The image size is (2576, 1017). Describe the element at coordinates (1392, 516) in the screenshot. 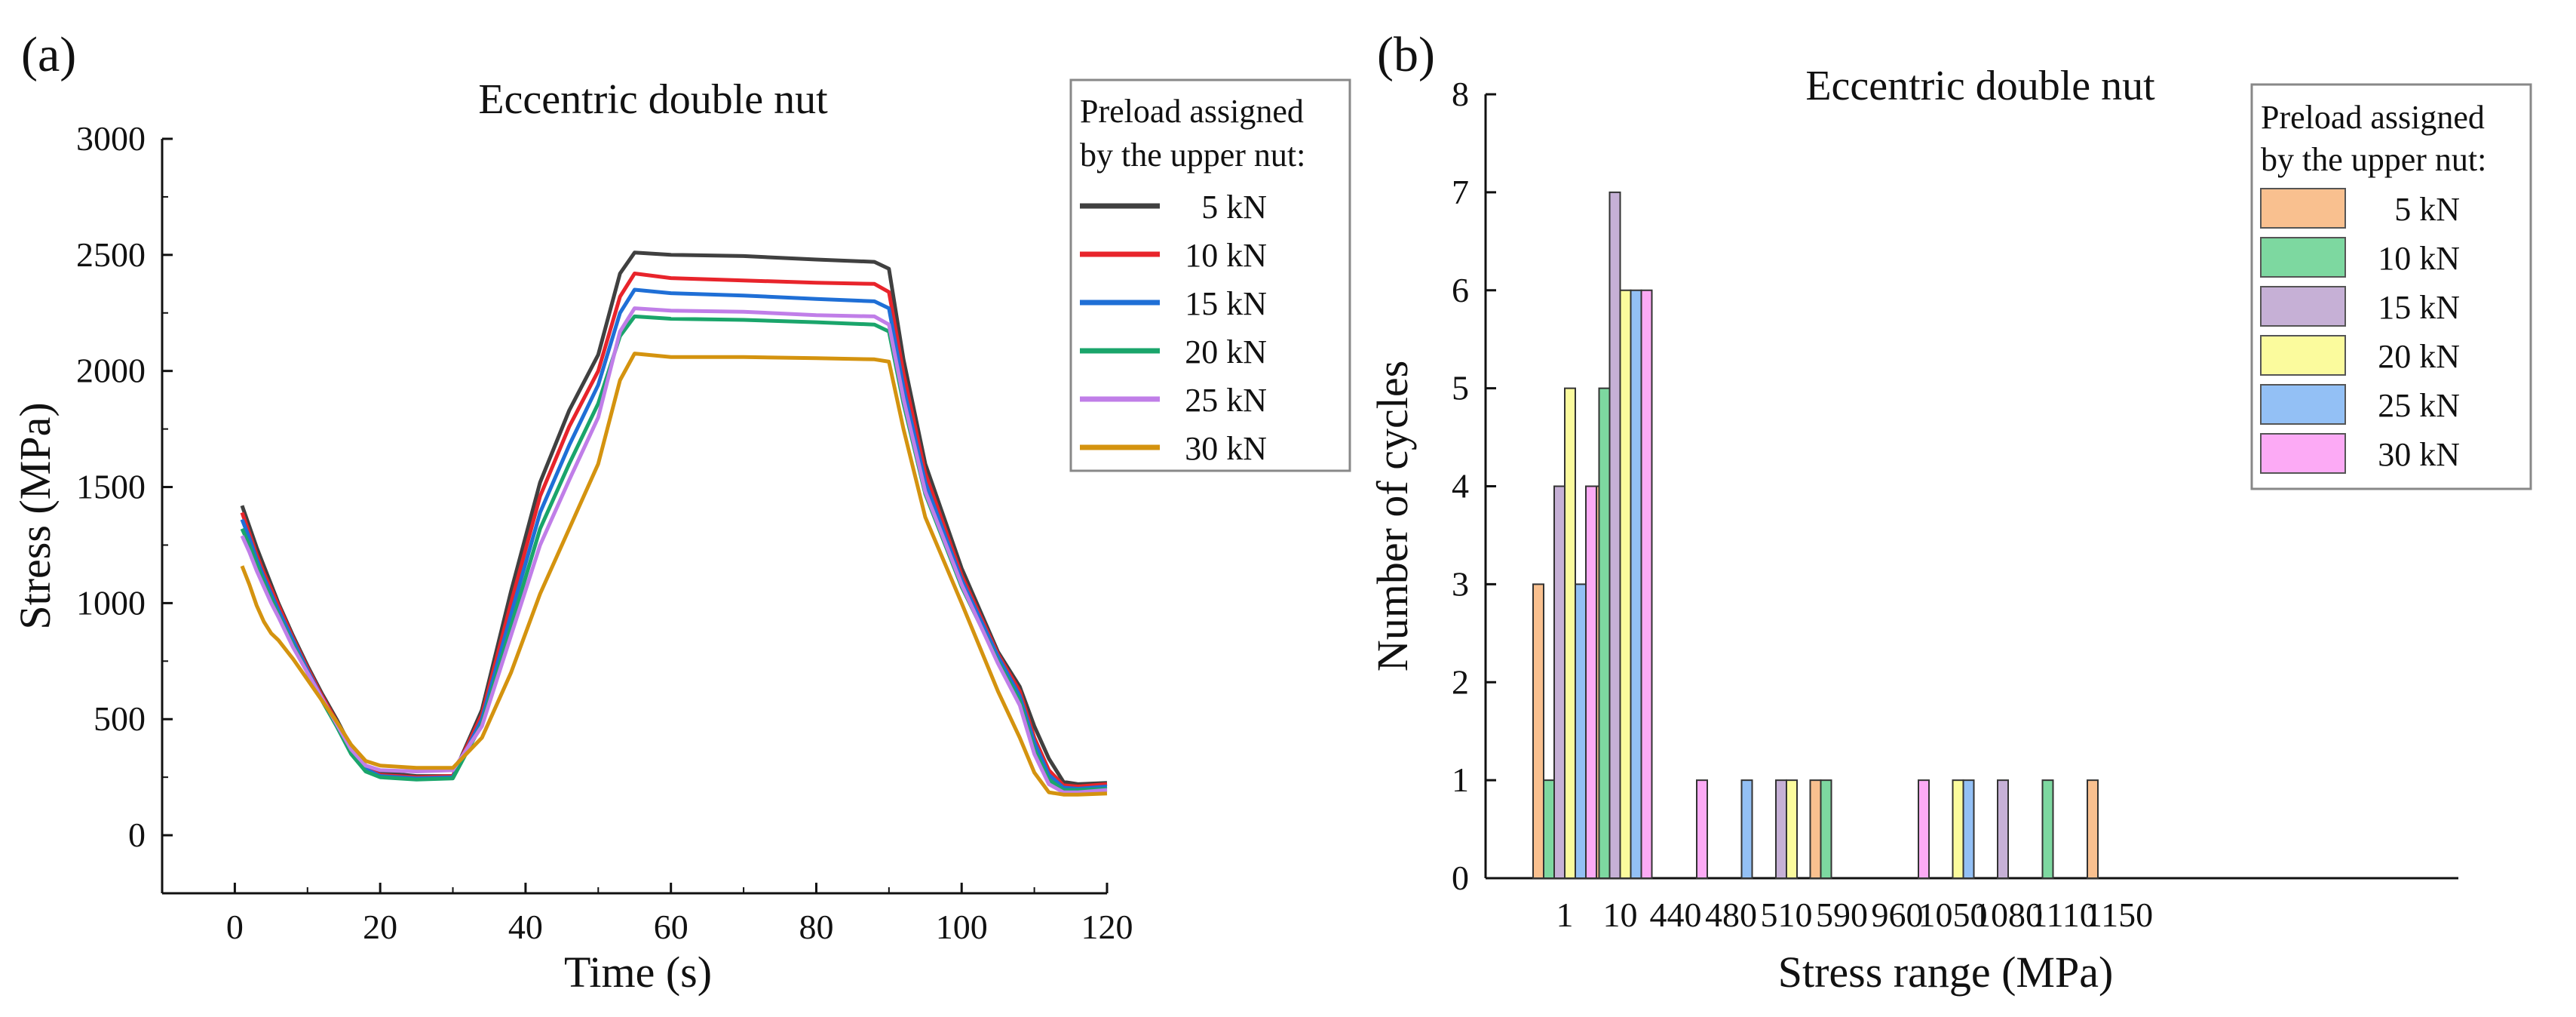

I see `panel-b-ylabel: Number of cycles` at that location.